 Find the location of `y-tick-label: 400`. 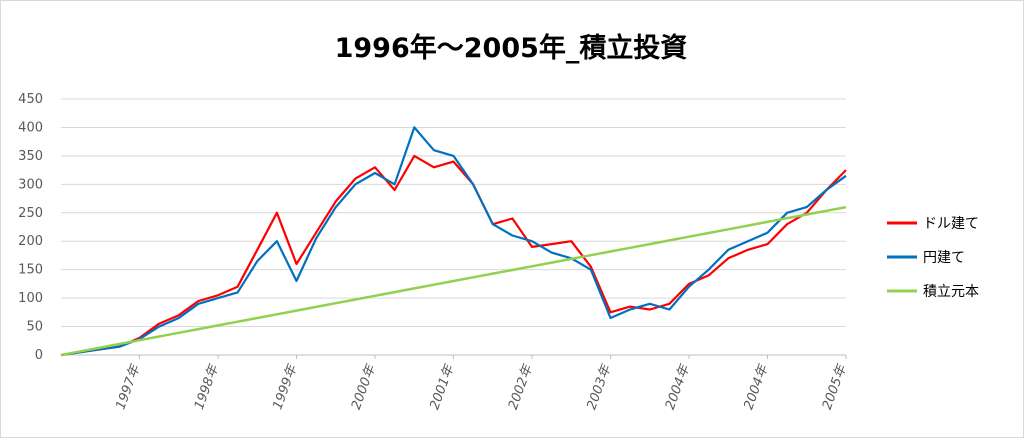

y-tick-label: 400 is located at coordinates (30, 127).